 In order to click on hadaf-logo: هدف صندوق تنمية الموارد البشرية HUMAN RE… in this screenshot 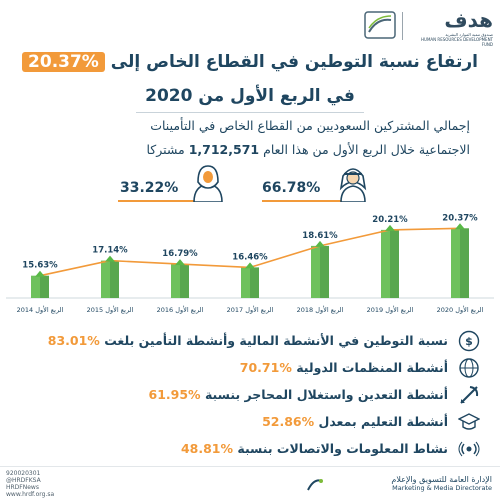, I will do `click(456, 26)`.